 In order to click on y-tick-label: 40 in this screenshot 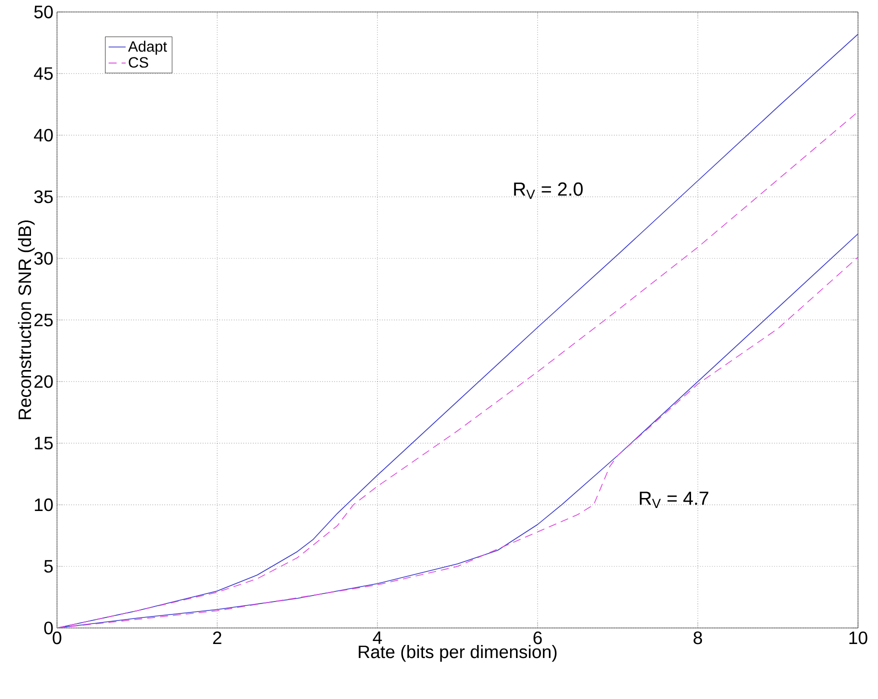, I will do `click(43, 135)`.